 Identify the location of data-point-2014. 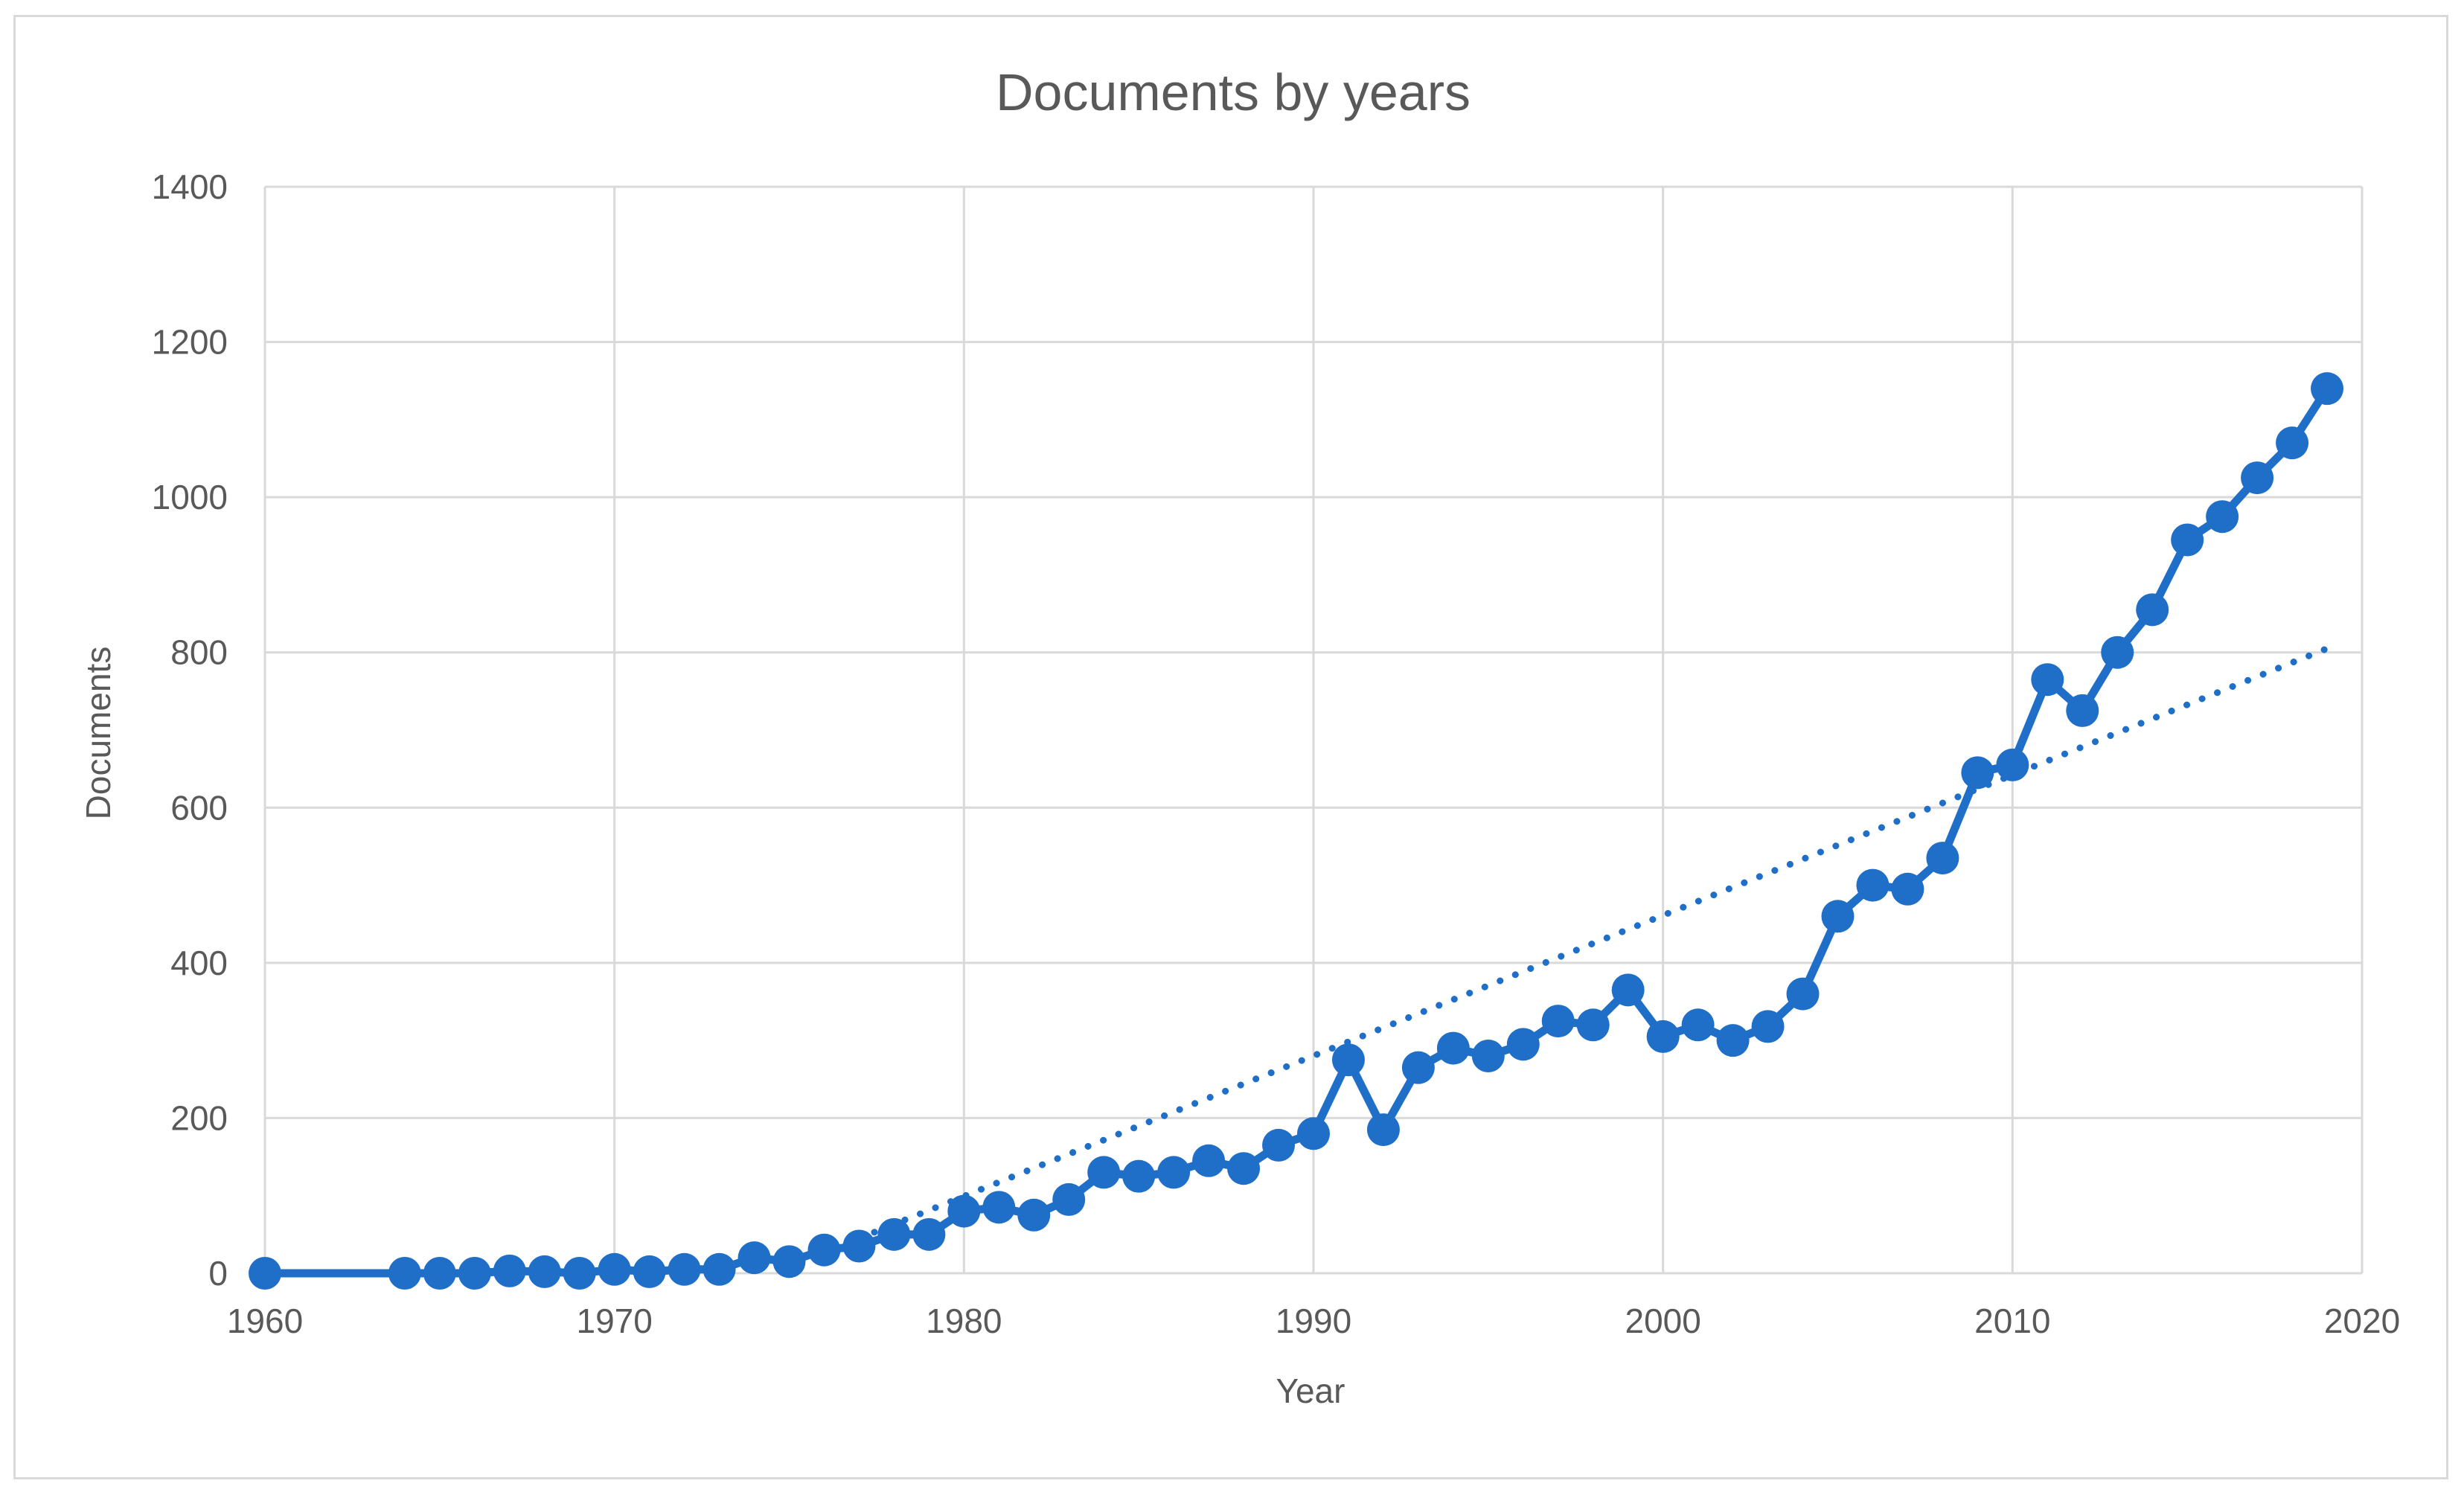
(2152, 610).